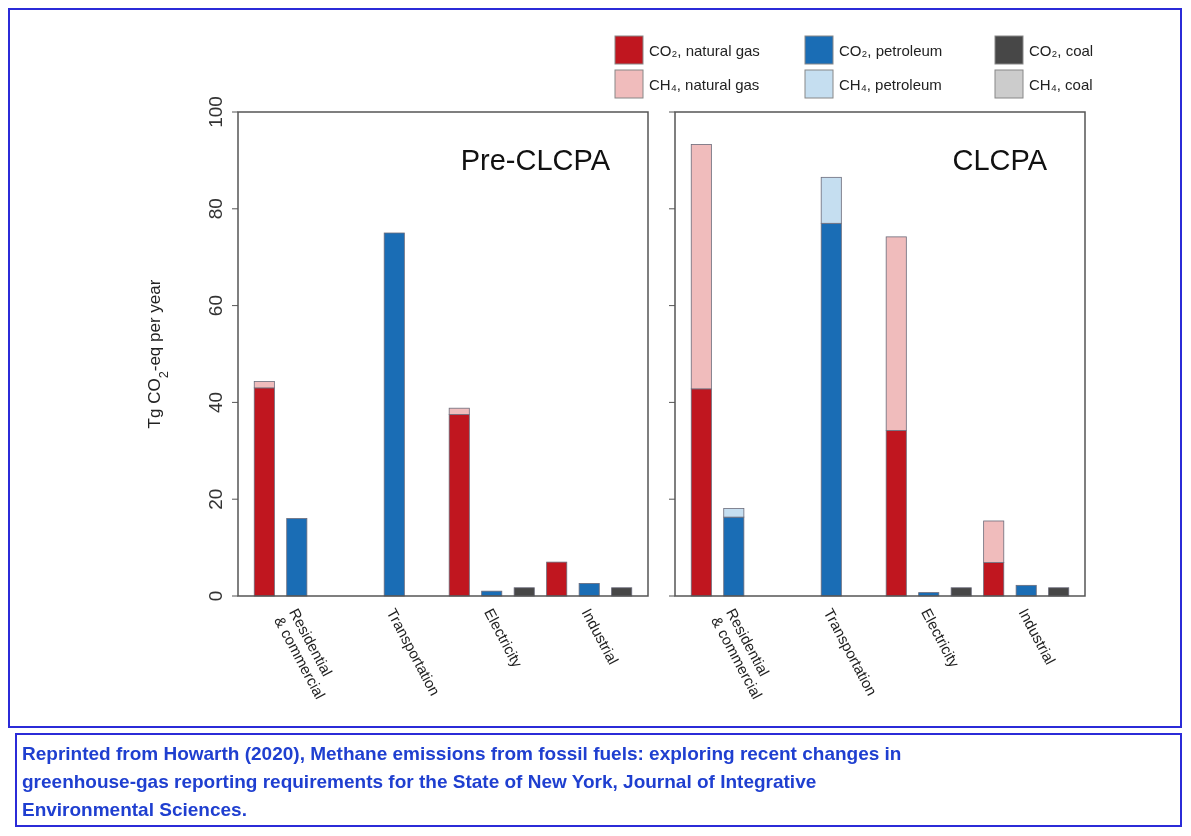 Image resolution: width=1191 pixels, height=836 pixels. What do you see at coordinates (215, 596) in the screenshot?
I see `y-tick-label: 0` at bounding box center [215, 596].